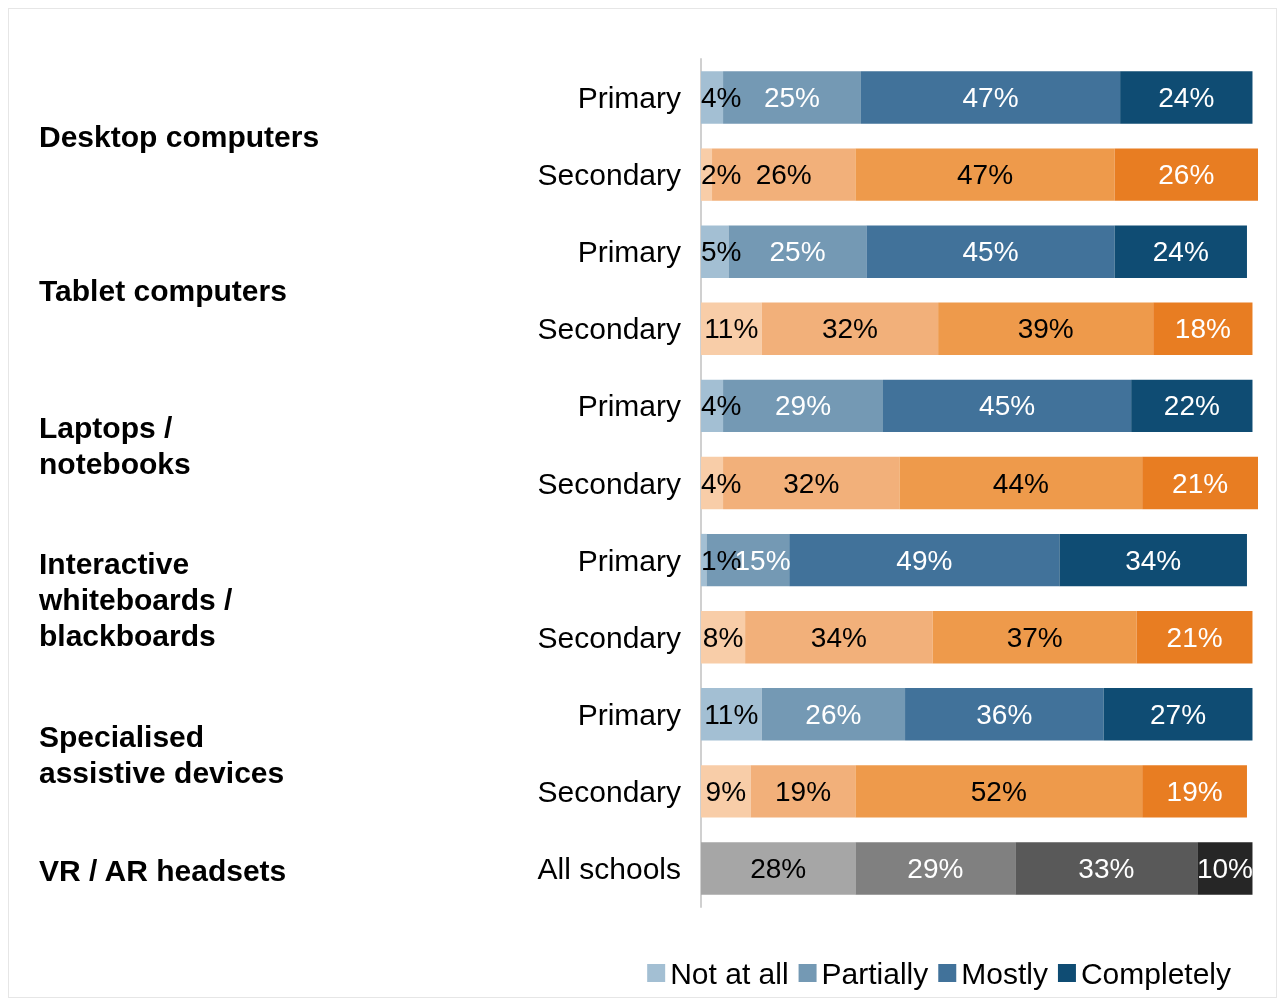 The image size is (1285, 1000). I want to click on data-label: 33%, so click(1106, 868).